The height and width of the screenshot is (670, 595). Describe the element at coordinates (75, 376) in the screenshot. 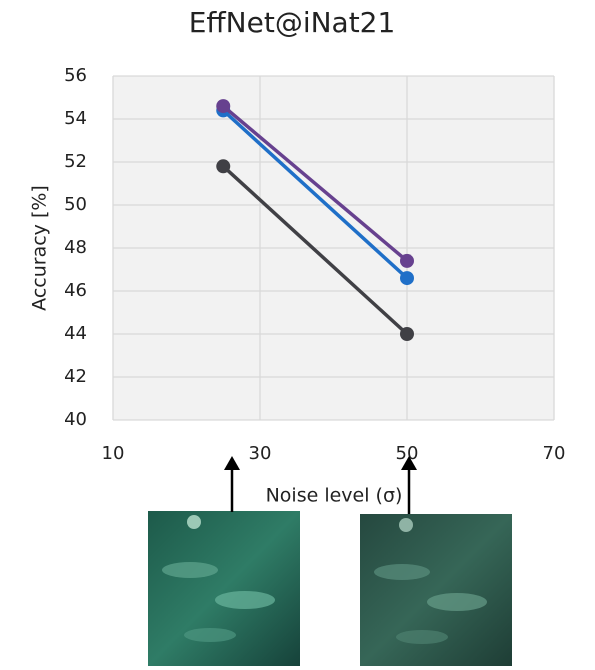

I see `y-tick-label: 42` at that location.